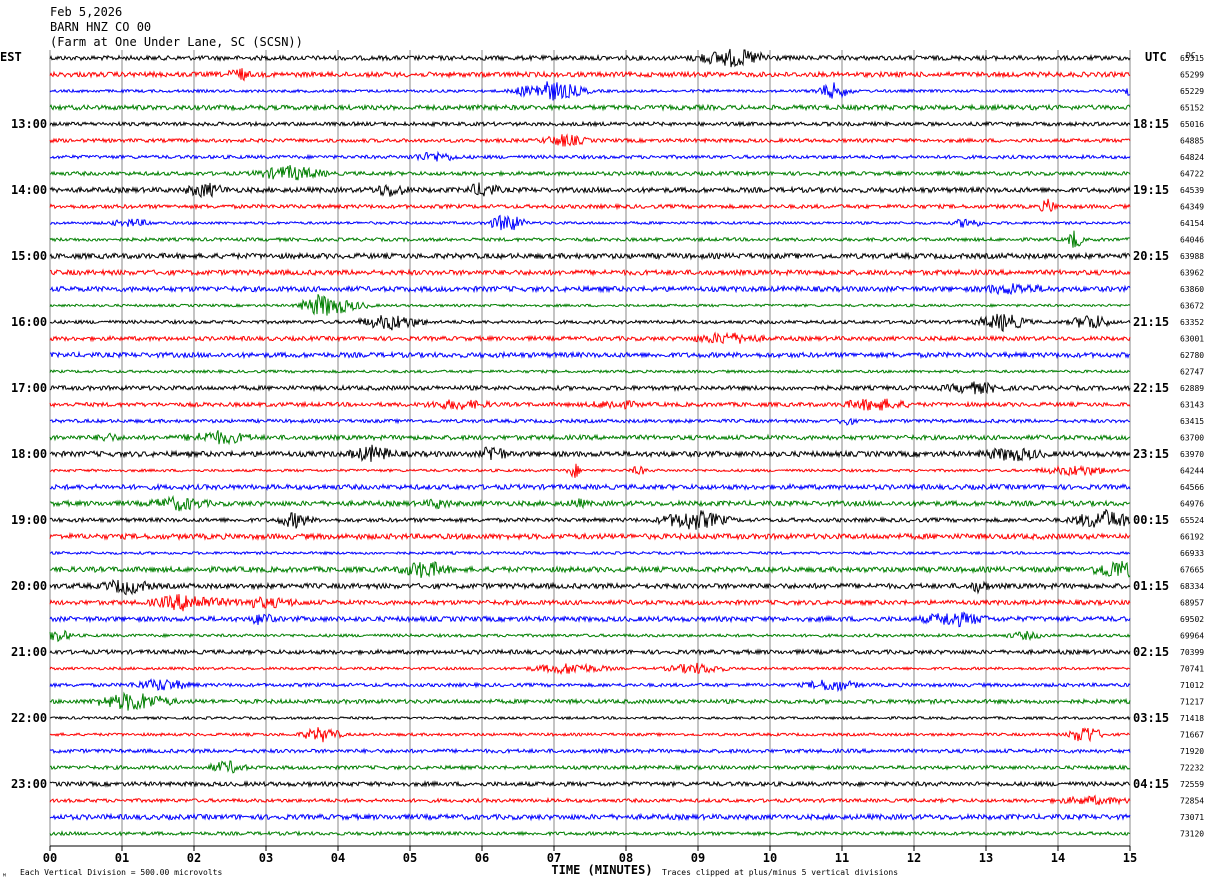 The width and height of the screenshot is (1210, 886). Describe the element at coordinates (1156, 57) in the screenshot. I see `utc-axis-label: UTC` at that location.